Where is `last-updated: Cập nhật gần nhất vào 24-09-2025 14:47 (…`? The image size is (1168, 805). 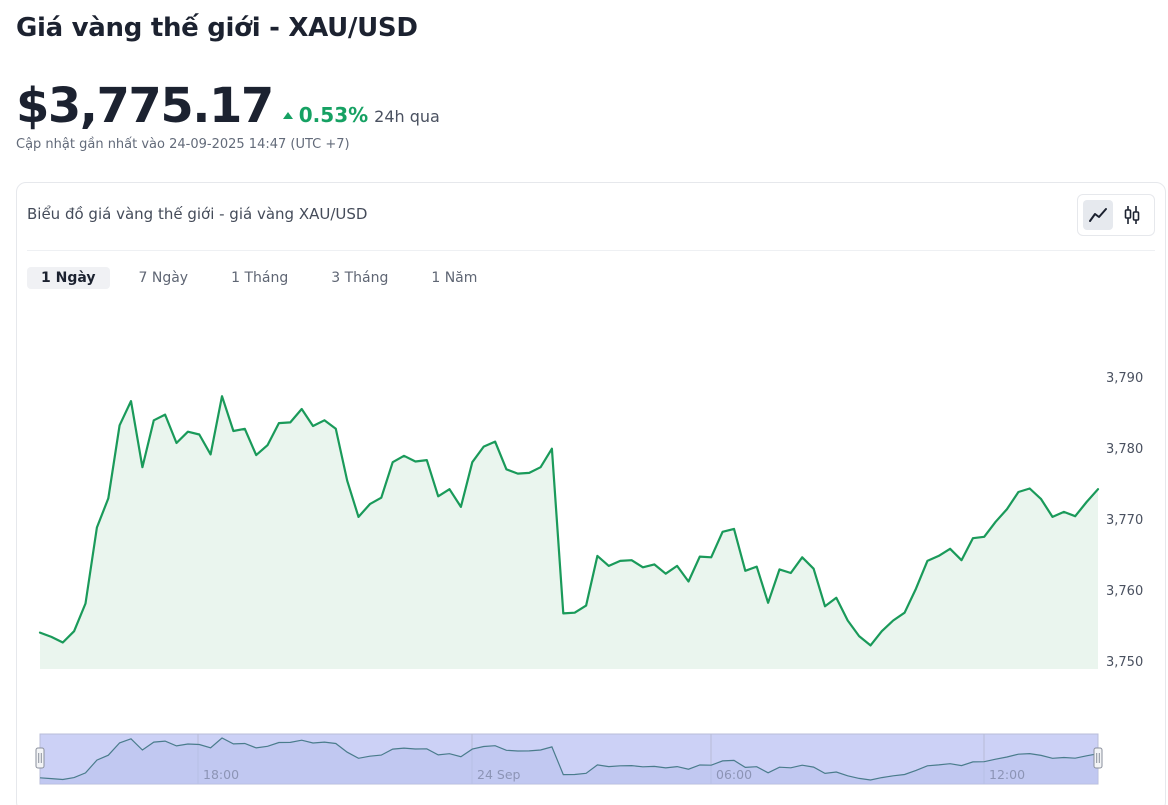 last-updated: Cập nhật gần nhất vào 24-09-2025 14:47 (… is located at coordinates (183, 144).